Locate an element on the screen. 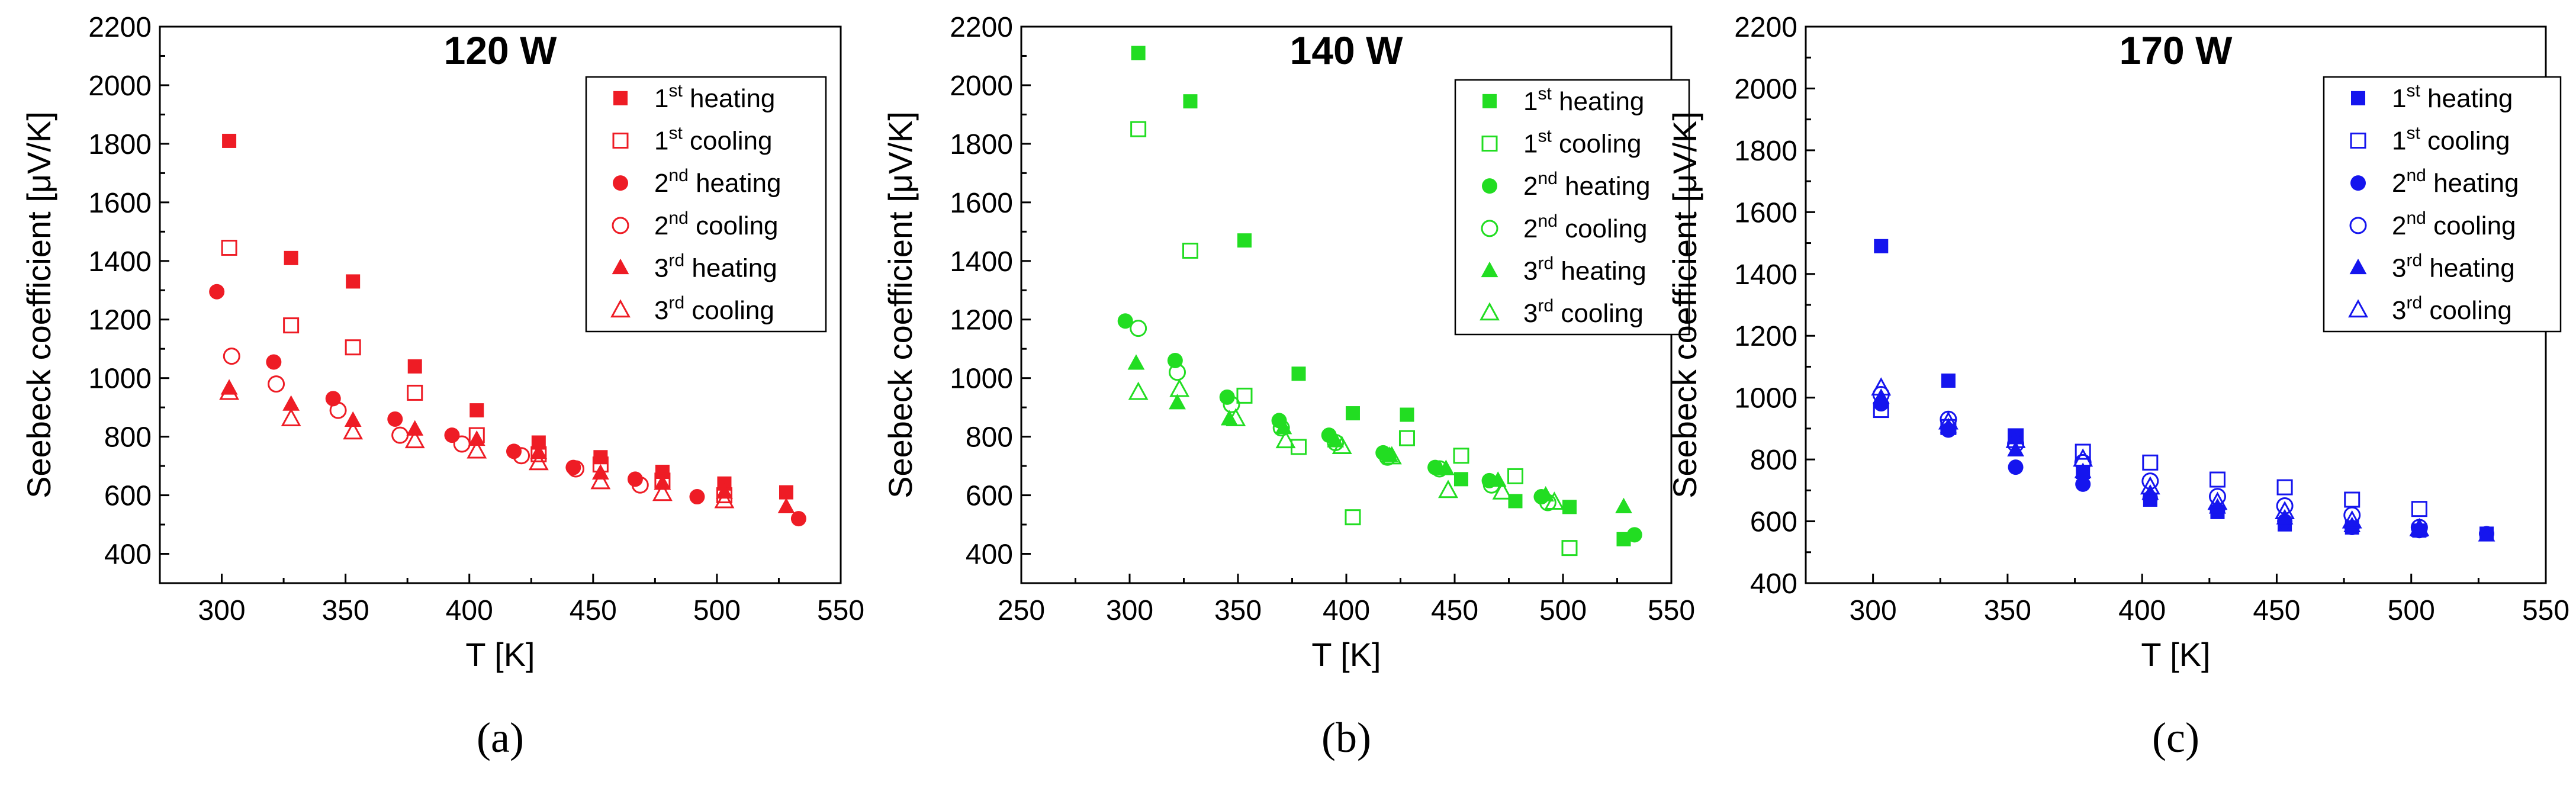 Image resolution: width=2576 pixels, height=785 pixels. panel-caption: (a) is located at coordinates (501, 737).